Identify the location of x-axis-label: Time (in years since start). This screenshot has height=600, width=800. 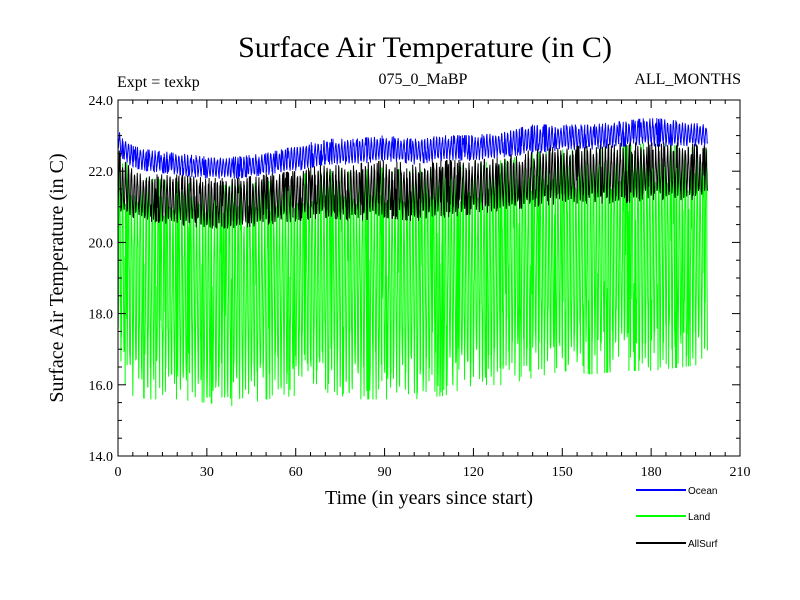
(429, 498).